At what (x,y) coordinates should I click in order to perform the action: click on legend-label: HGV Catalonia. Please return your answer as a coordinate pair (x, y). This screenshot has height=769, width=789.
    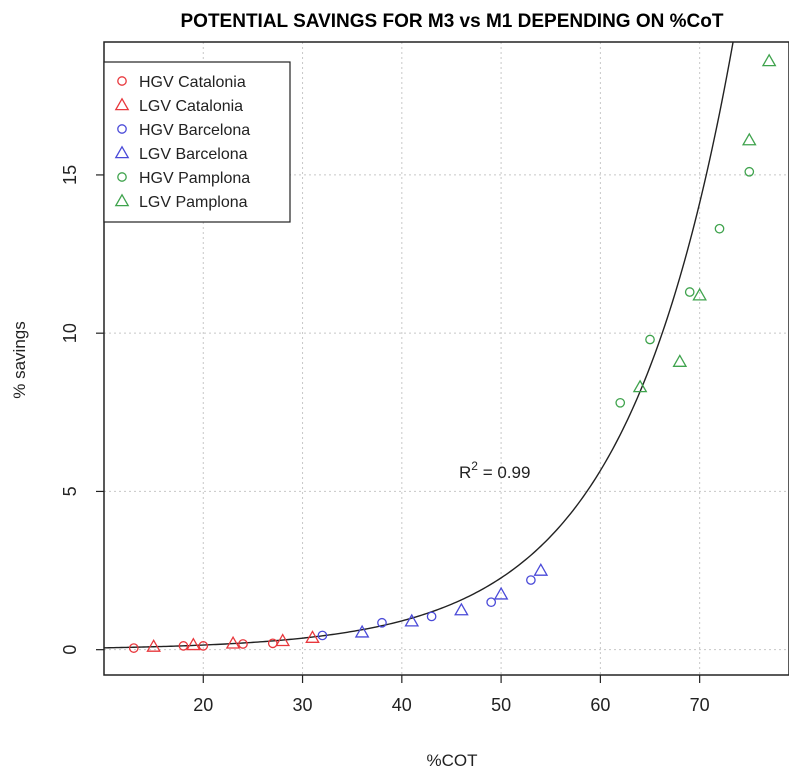
    Looking at the image, I should click on (192, 82).